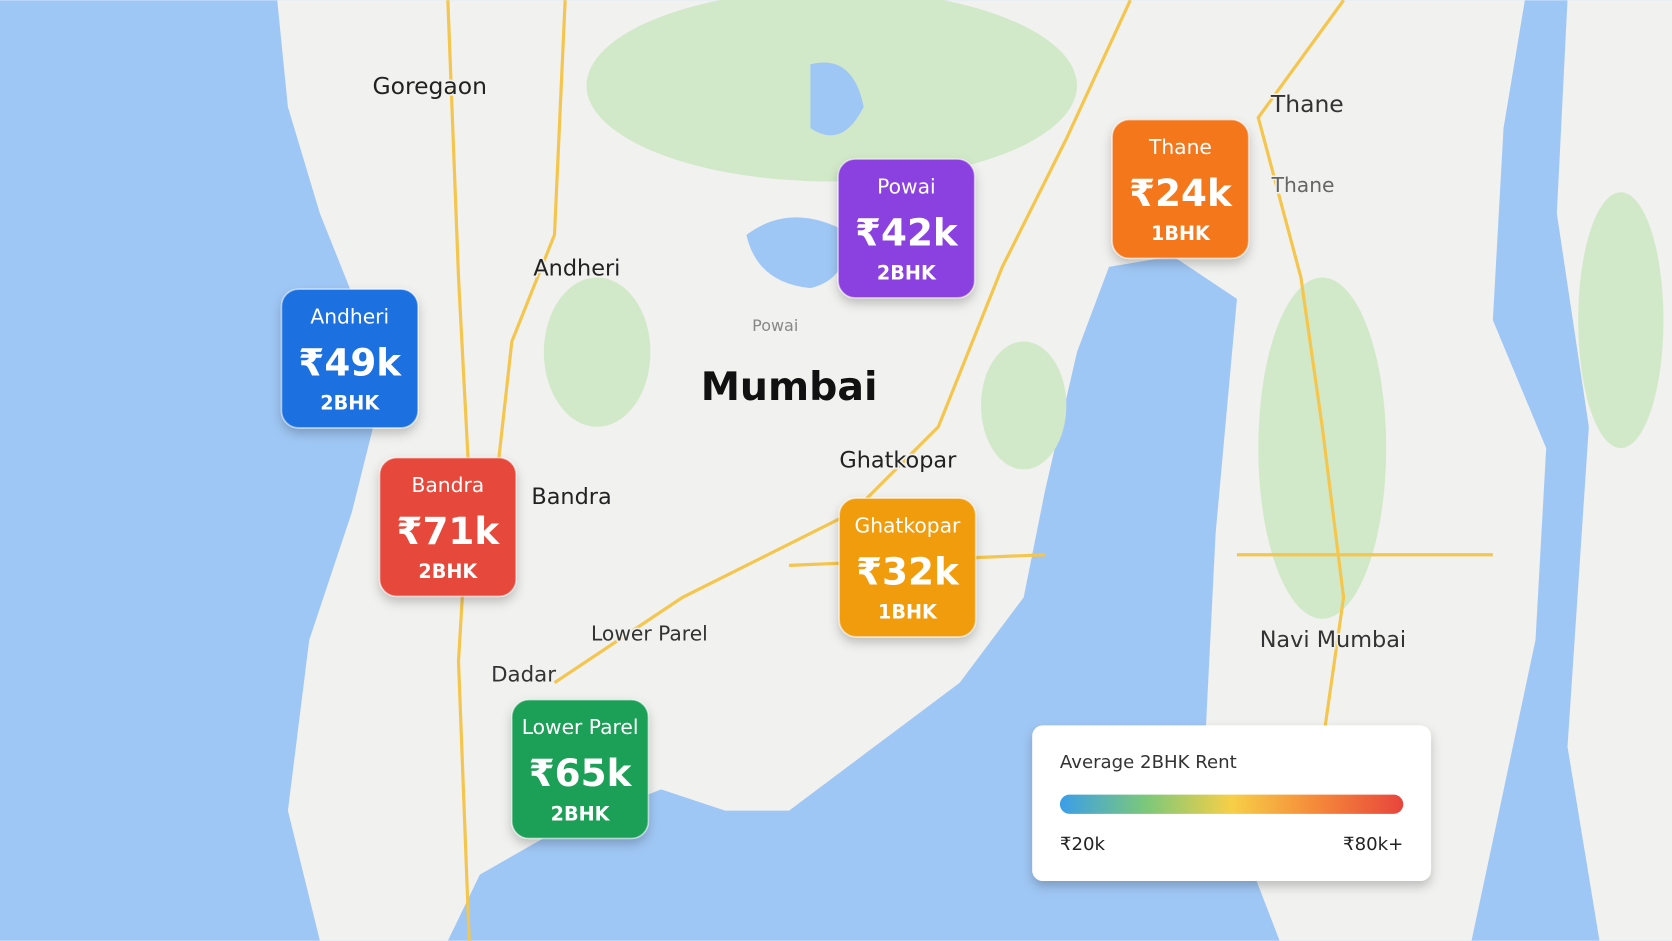 This screenshot has width=1672, height=941. Describe the element at coordinates (576, 269) in the screenshot. I see `place-label: Andheri` at that location.